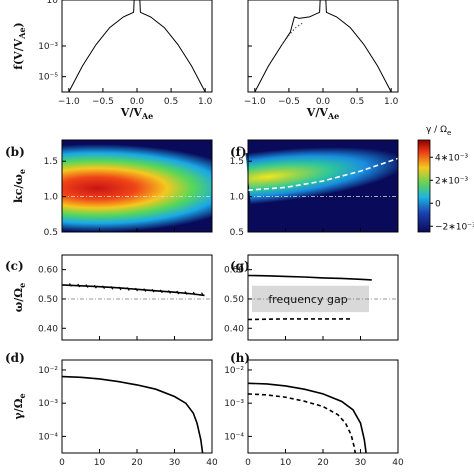 The height and width of the screenshot is (474, 474). Describe the element at coordinates (137, 463) in the screenshot. I see `panel-d-x-tick-label: 20` at that location.